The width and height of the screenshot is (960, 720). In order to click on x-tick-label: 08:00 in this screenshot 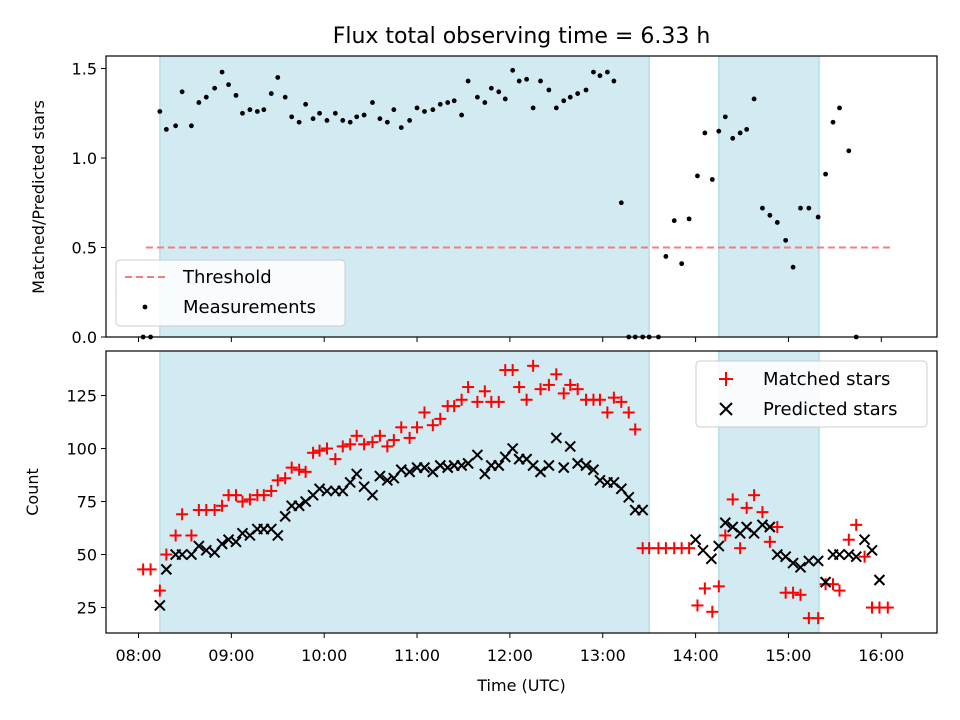, I will do `click(138, 655)`.